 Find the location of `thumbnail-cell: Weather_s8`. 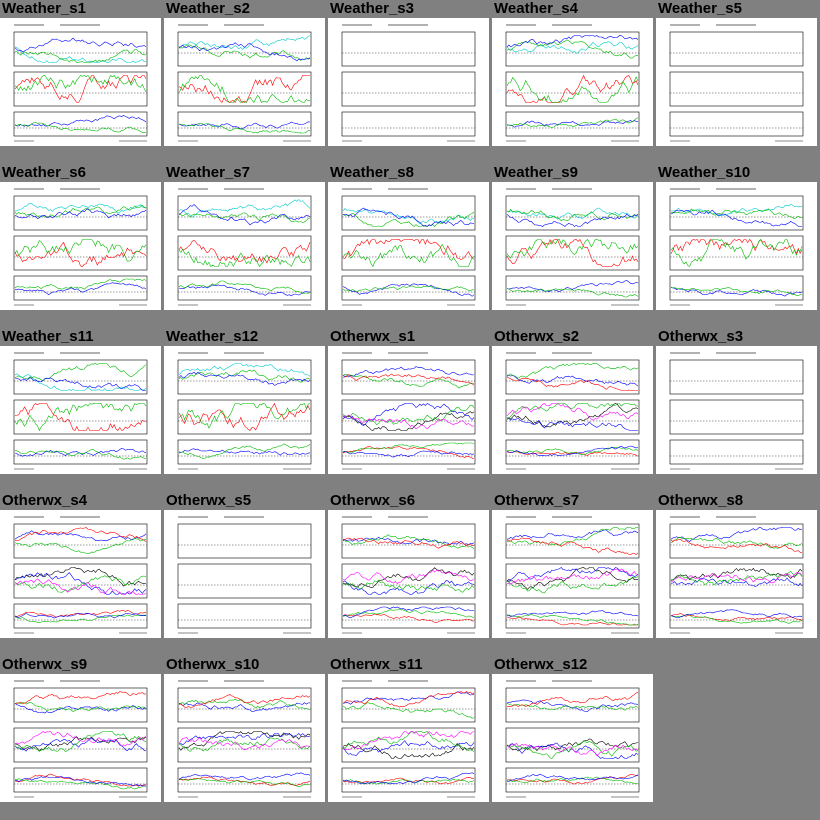

thumbnail-cell: Weather_s8 is located at coordinates (410, 246).